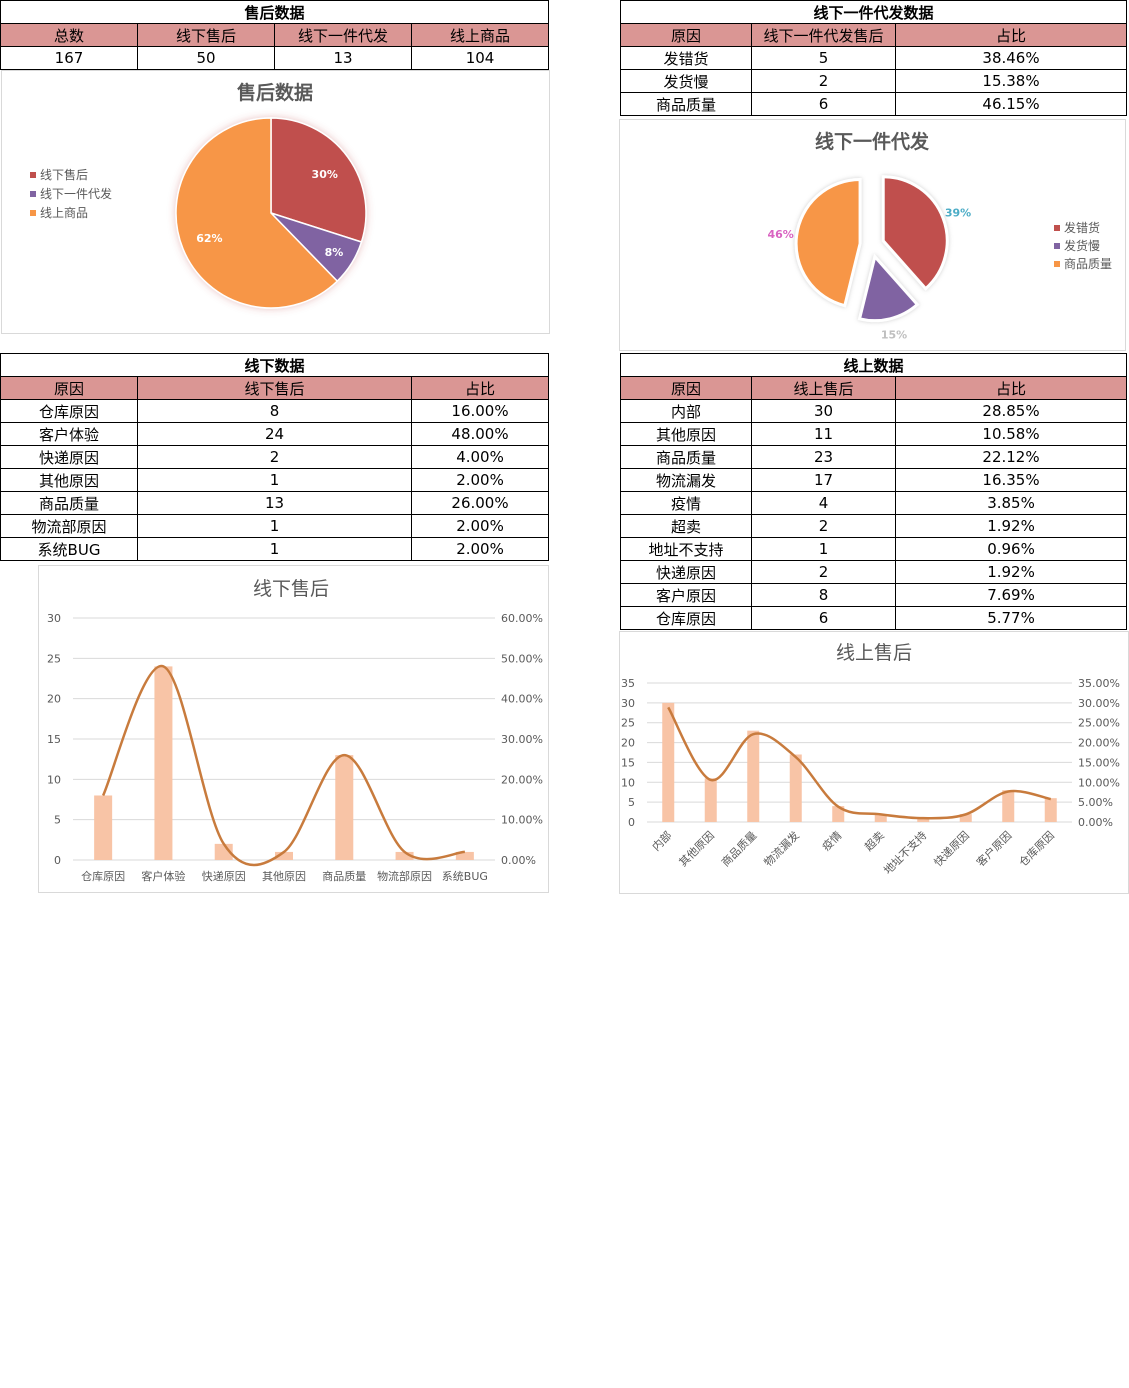 The width and height of the screenshot is (1129, 1388). I want to click on dropship-cell: 6, so click(823, 104).